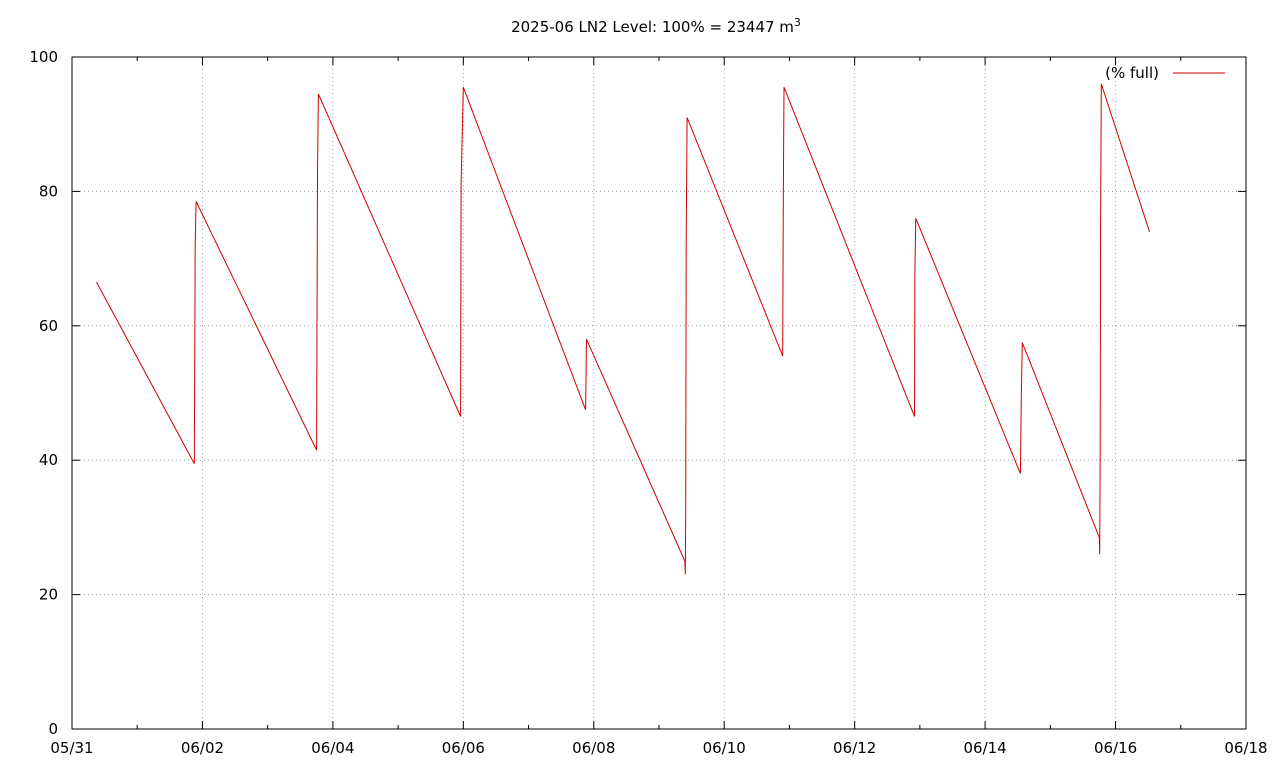 The height and width of the screenshot is (768, 1280). I want to click on x-tick-label: 06/04, so click(332, 748).